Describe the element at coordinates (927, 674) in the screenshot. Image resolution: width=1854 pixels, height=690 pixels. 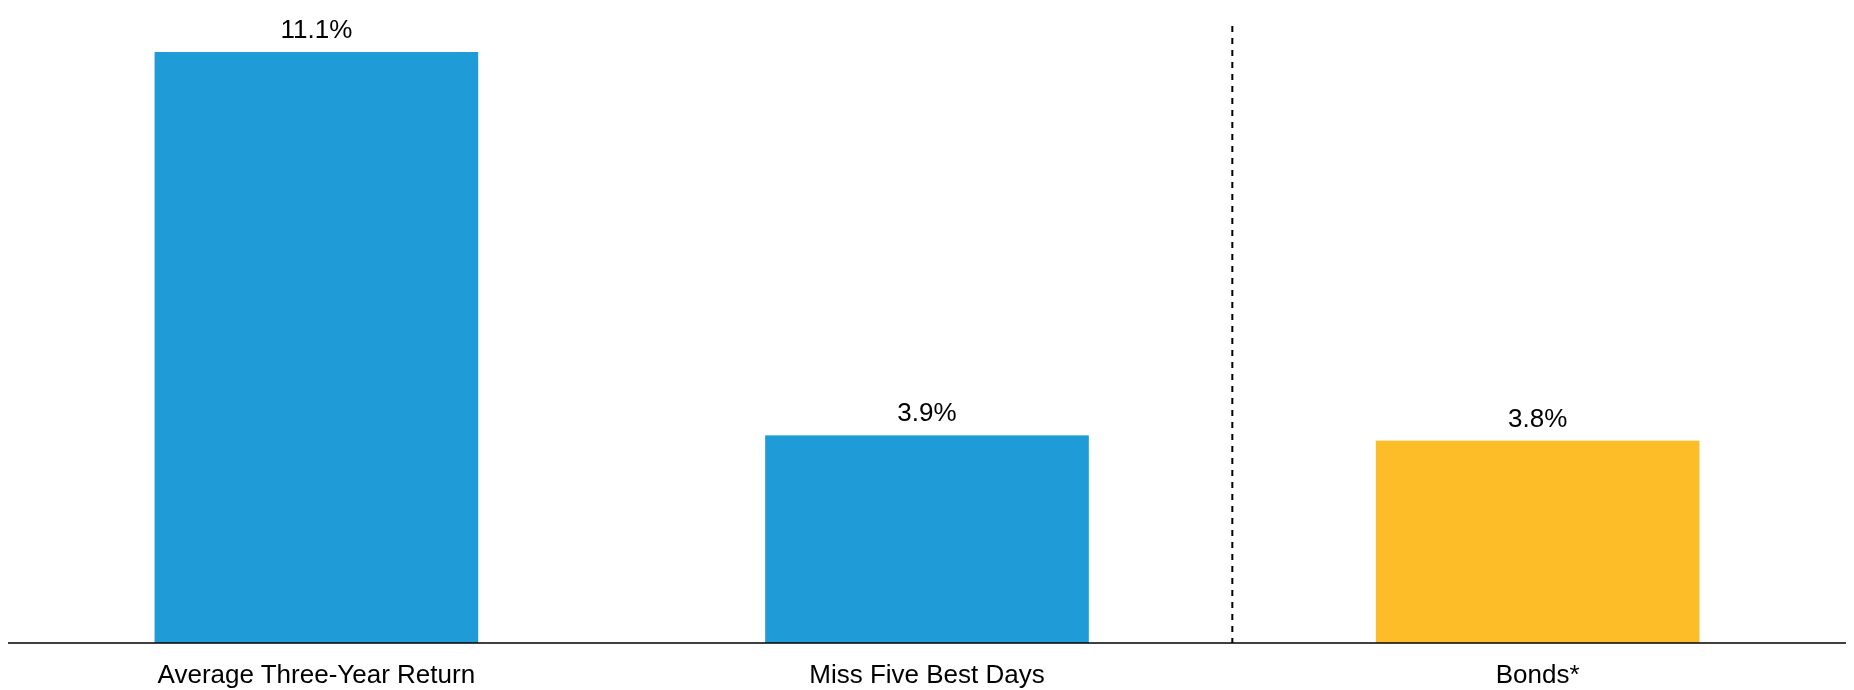
I see `x-tick-label: Miss Five Best Days` at that location.